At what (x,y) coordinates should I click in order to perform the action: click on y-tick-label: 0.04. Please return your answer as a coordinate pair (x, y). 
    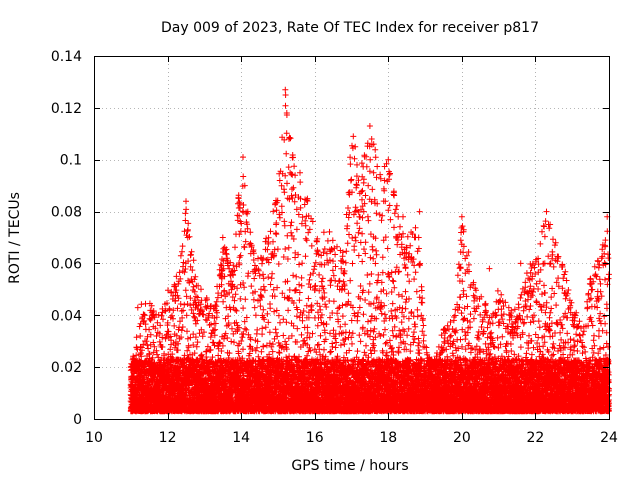
    Looking at the image, I should click on (66, 316).